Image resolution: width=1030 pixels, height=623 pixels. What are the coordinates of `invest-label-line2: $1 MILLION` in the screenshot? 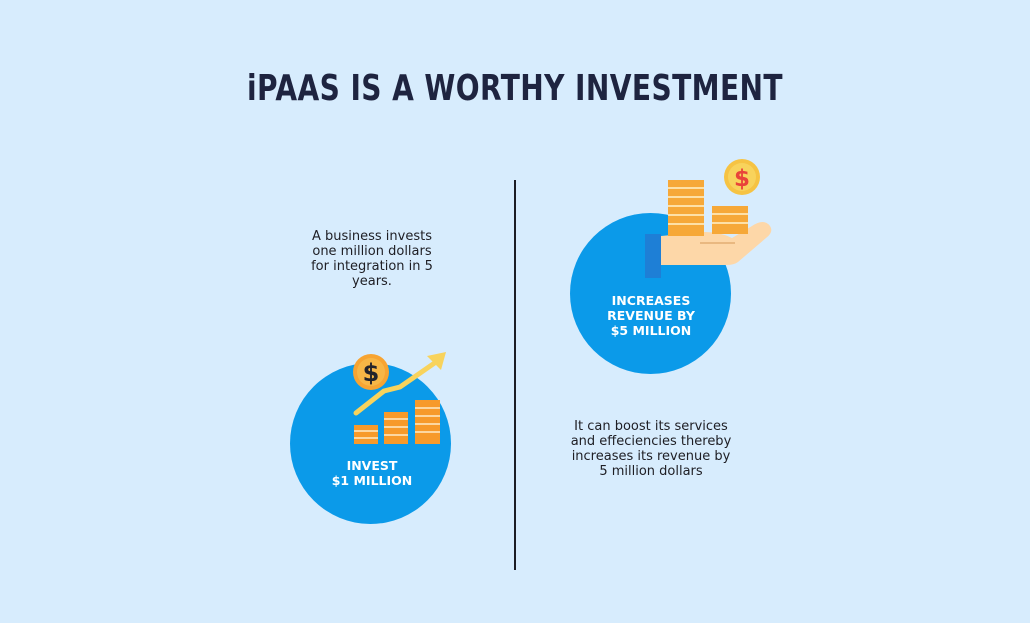 It's located at (372, 480).